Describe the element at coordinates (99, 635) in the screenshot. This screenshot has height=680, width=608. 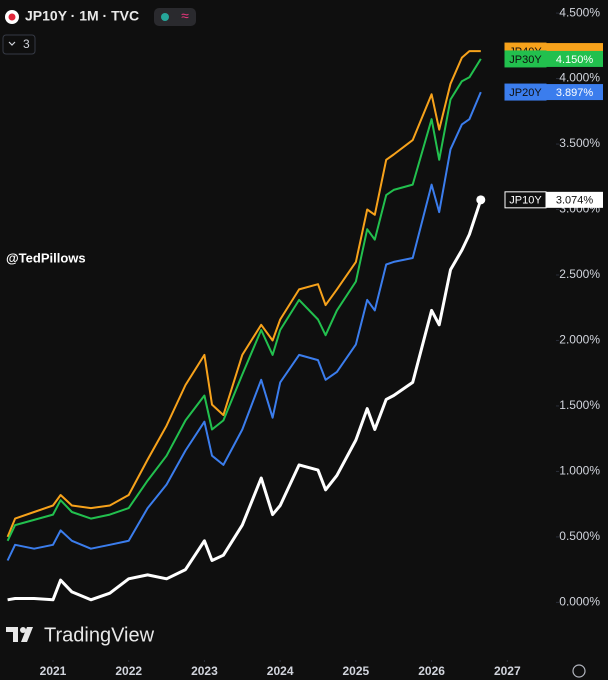
I see `logo-text: TradingView` at that location.